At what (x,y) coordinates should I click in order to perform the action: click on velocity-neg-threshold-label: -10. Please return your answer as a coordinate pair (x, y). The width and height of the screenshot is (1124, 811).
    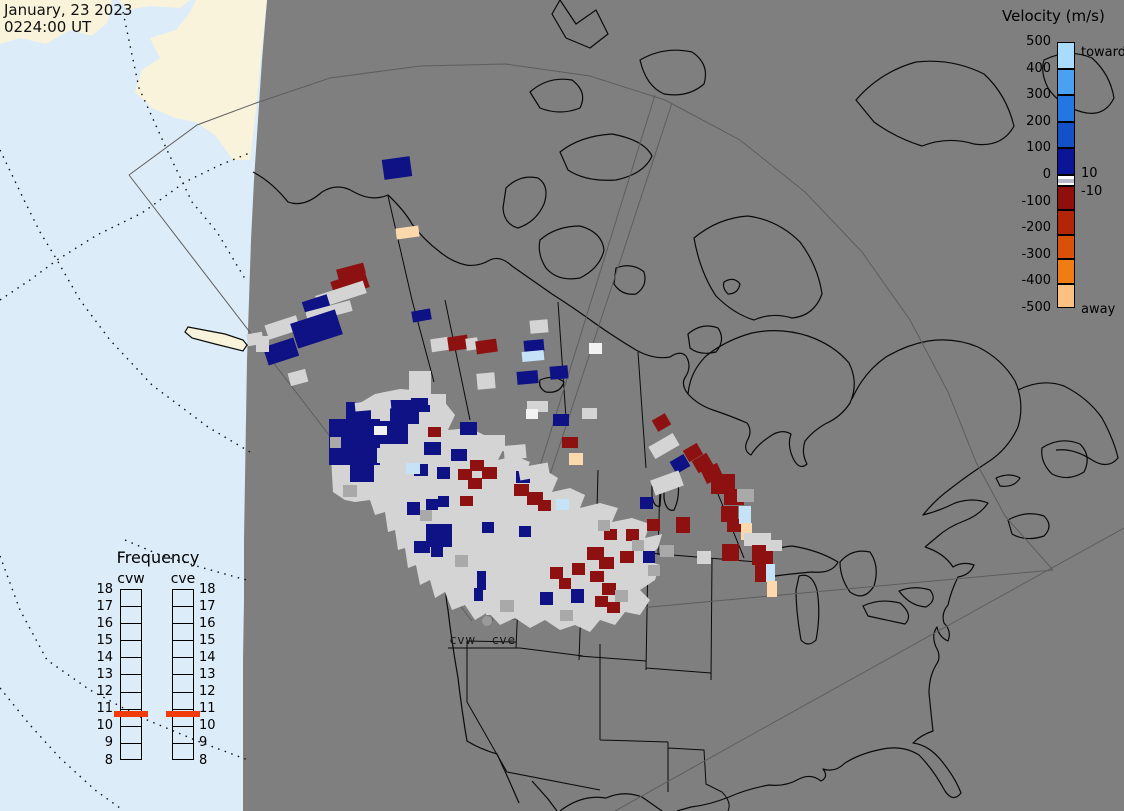
    Looking at the image, I should click on (1092, 191).